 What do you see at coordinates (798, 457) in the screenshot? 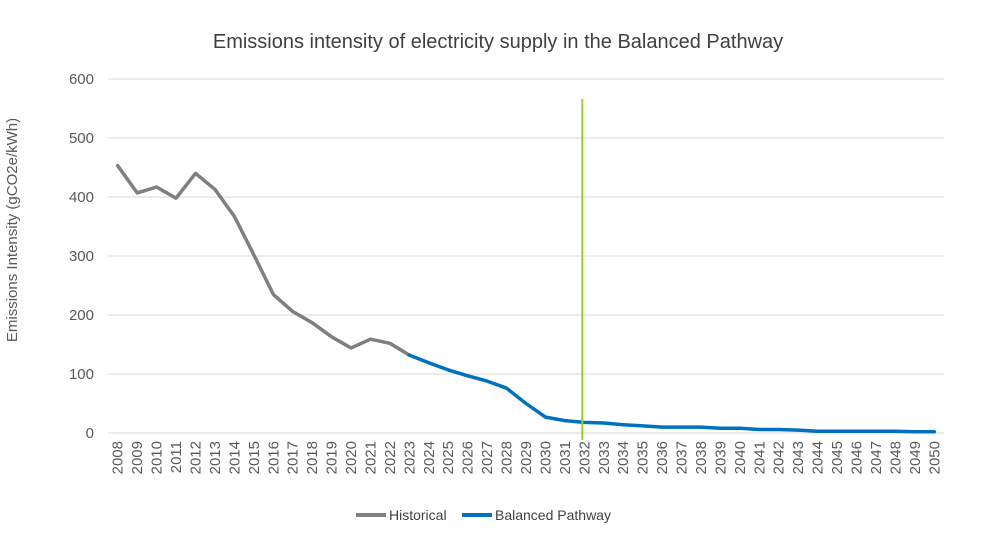
I see `x-tick-label-2043: 2043` at bounding box center [798, 457].